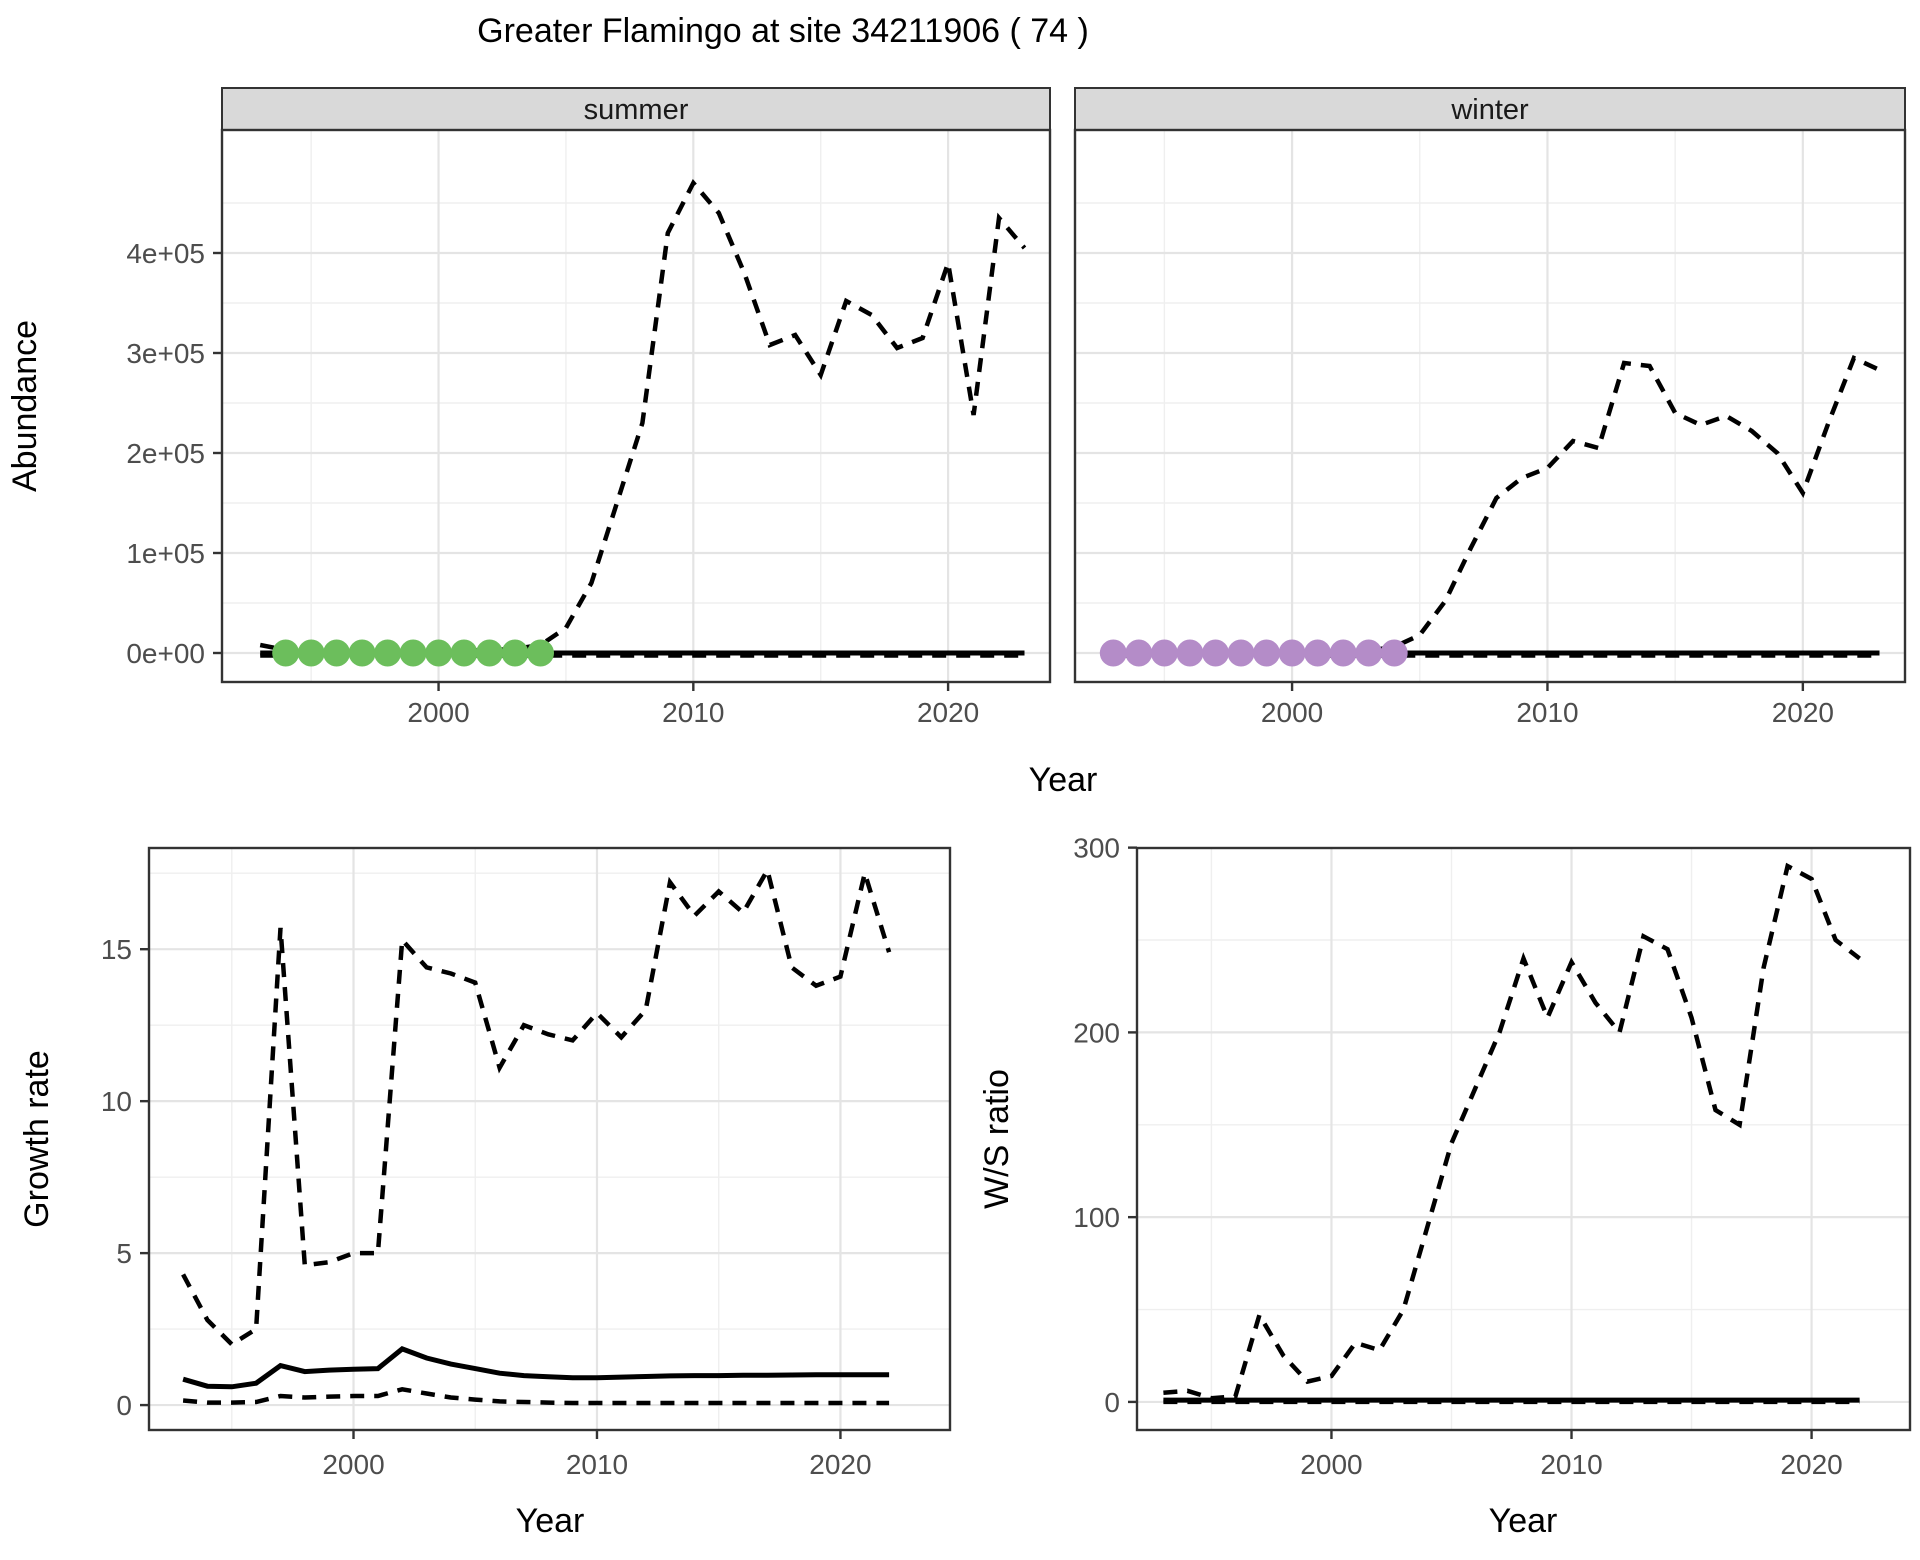 This screenshot has height=1560, width=1920. What do you see at coordinates (37, 1139) in the screenshot?
I see `growth-rate-axis-title: Growth rate` at bounding box center [37, 1139].